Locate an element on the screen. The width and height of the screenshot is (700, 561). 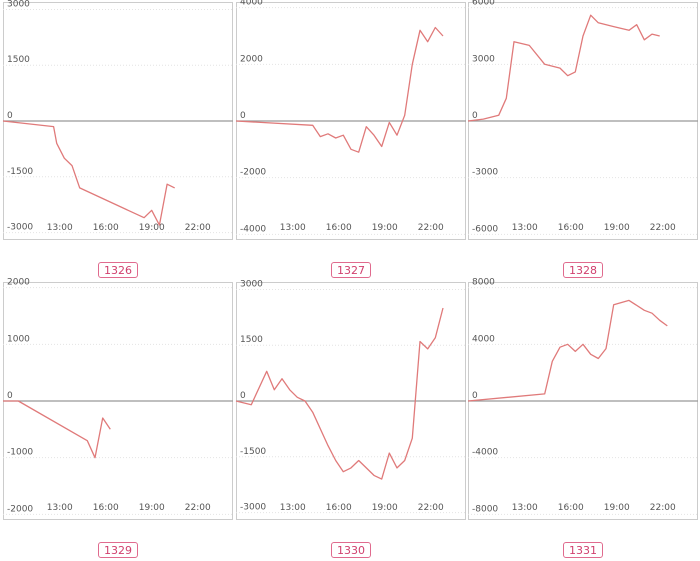
chart-id-badge: 1330 is located at coordinates (351, 550).